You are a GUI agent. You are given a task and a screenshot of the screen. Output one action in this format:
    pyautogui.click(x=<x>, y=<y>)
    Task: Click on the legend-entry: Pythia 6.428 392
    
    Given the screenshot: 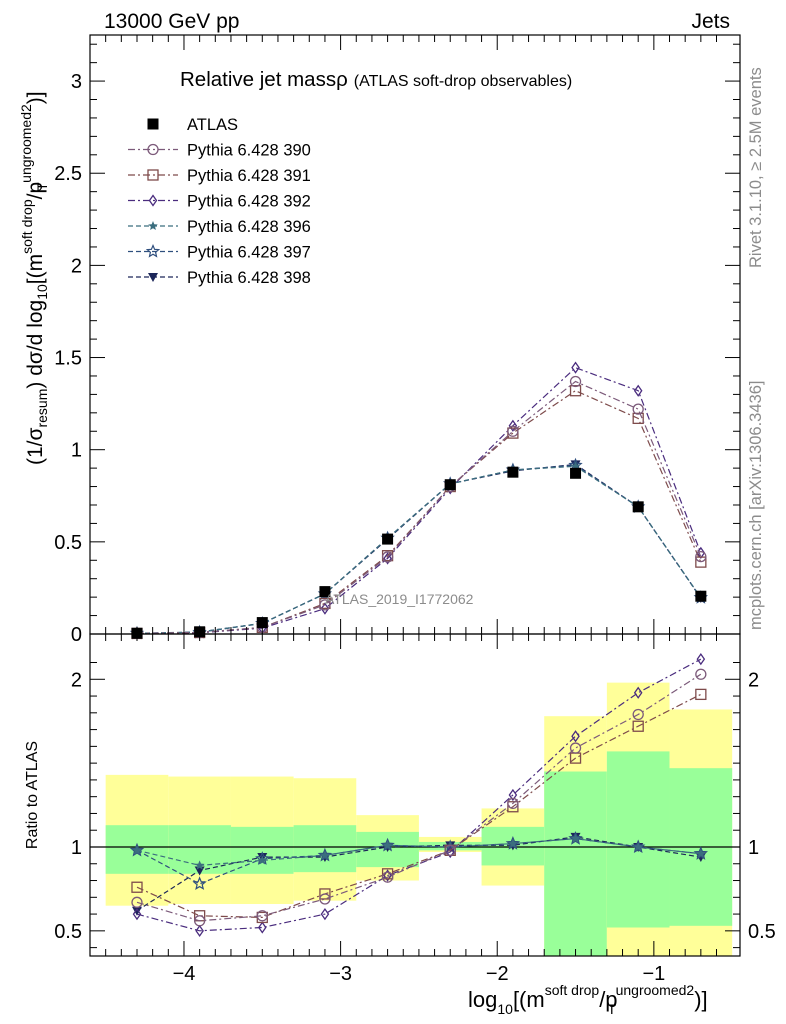 What is the action you would take?
    pyautogui.click(x=219, y=202)
    